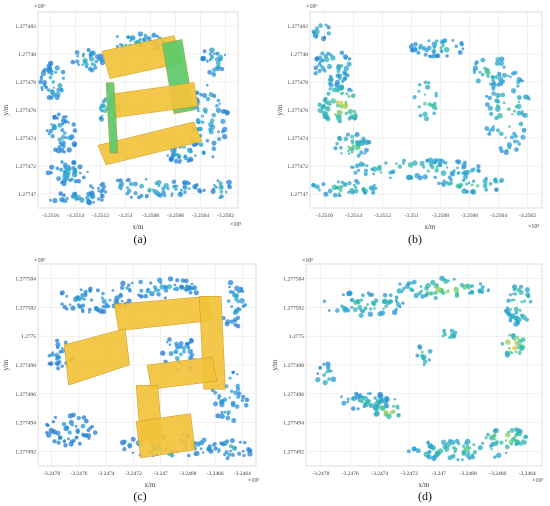  Describe the element at coordinates (75, 216) in the screenshot. I see `x-tick-label: -3.2514` at that location.